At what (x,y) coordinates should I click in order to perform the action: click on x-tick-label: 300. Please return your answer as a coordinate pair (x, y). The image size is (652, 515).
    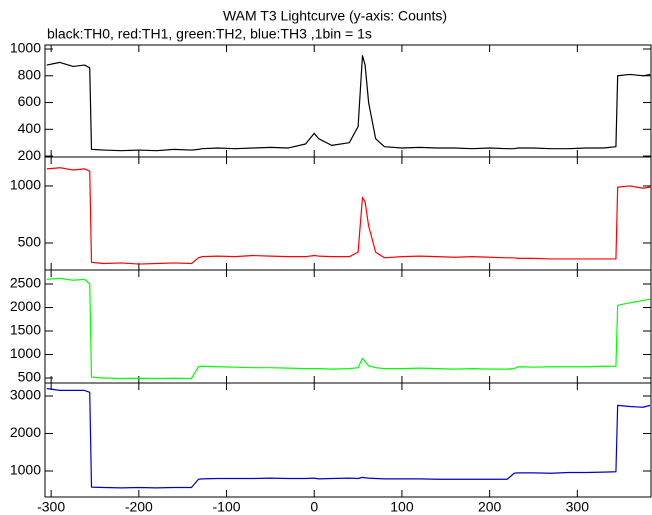
    Looking at the image, I should click on (578, 507).